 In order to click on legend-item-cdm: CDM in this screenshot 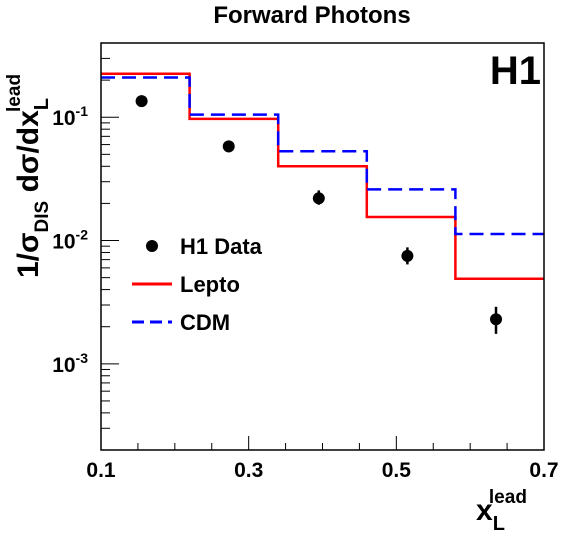, I will do `click(181, 322)`.